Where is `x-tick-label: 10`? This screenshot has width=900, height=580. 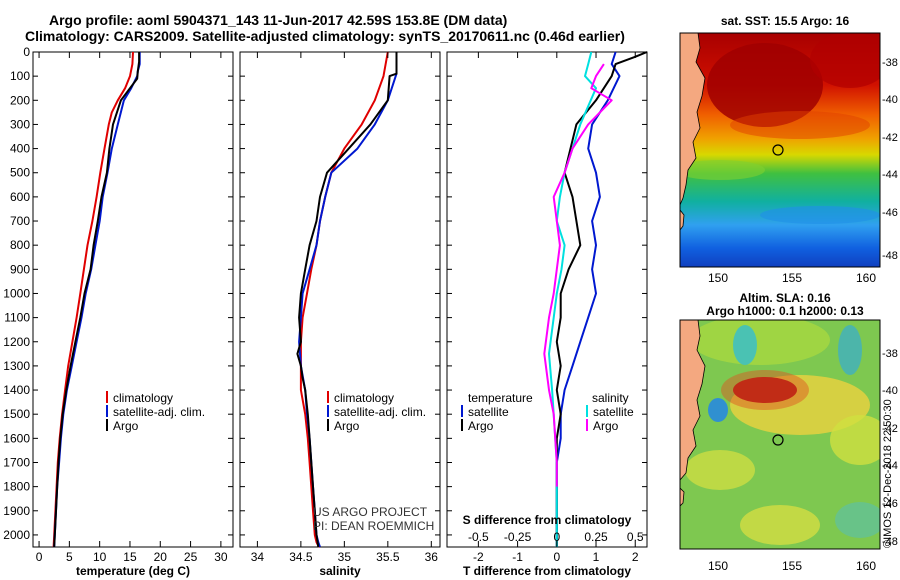 x-tick-label: 10 is located at coordinates (100, 557).